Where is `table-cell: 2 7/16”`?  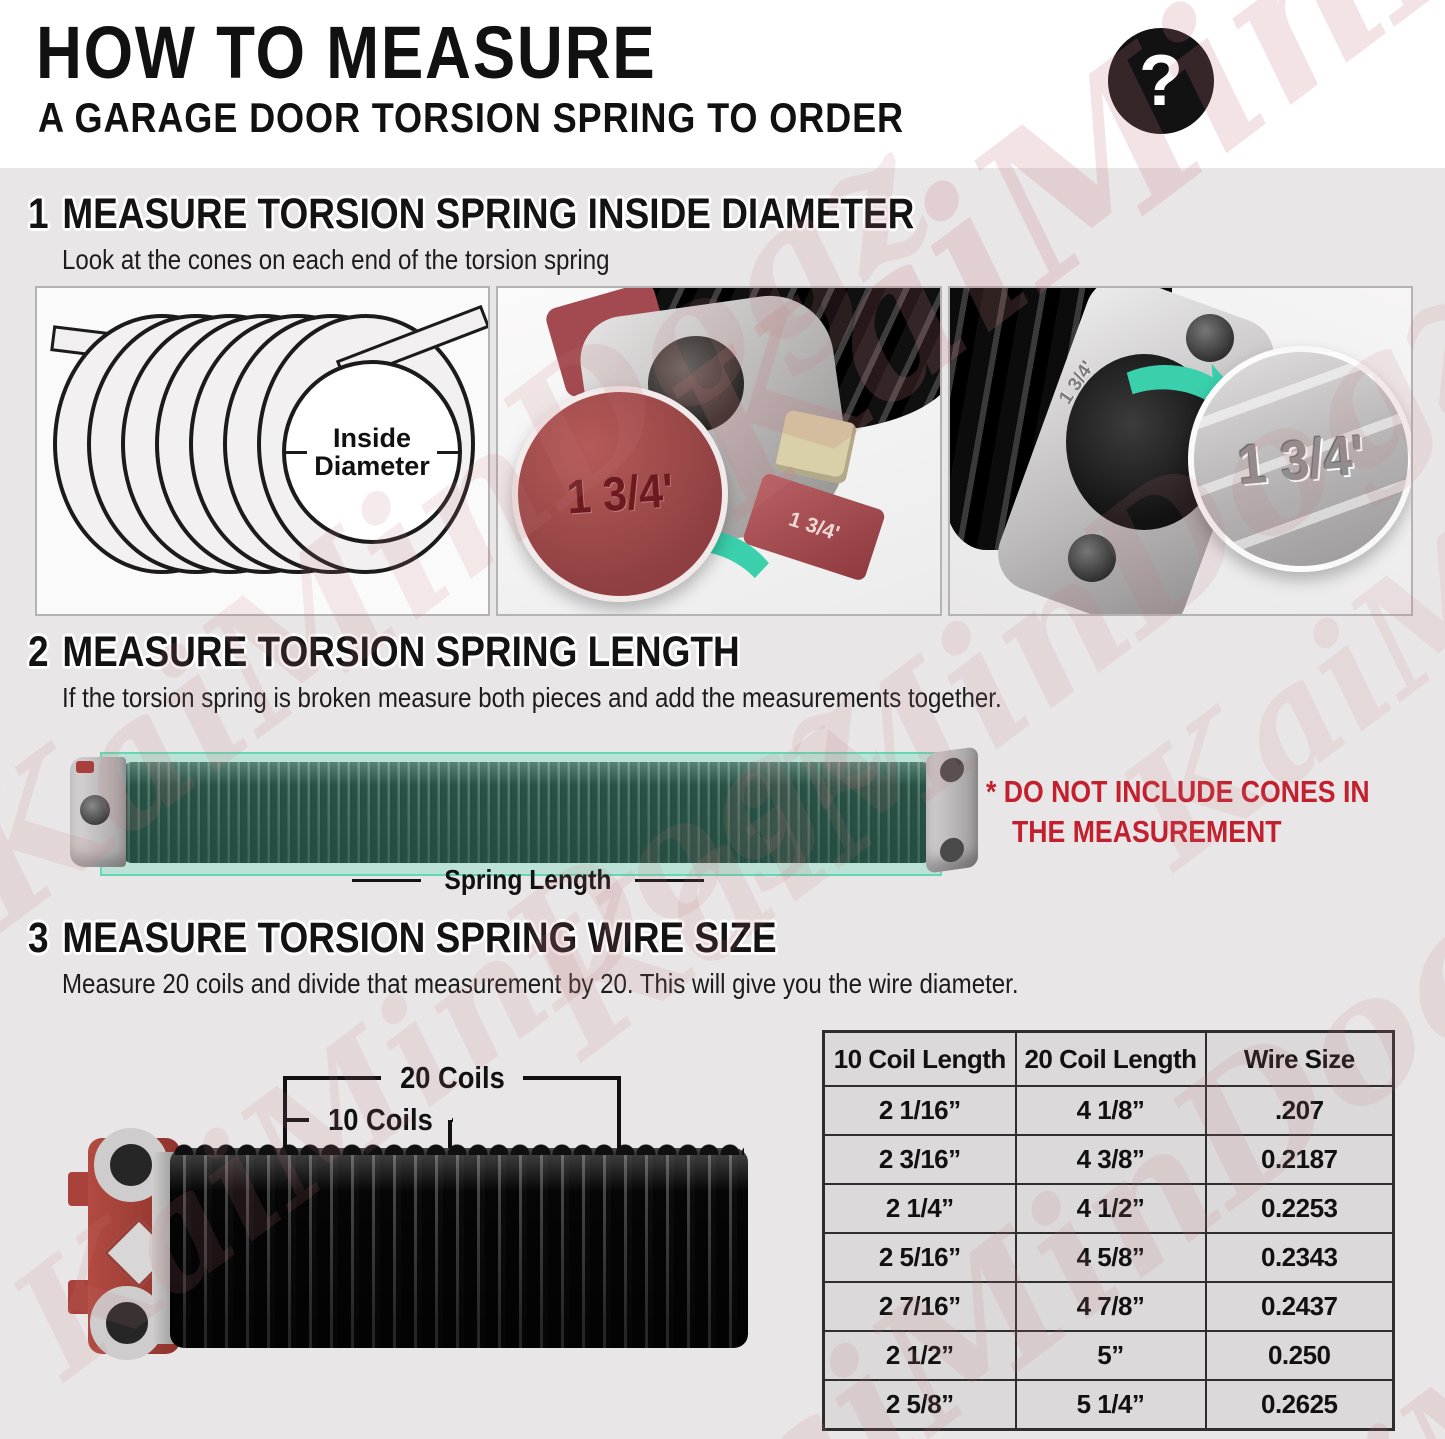
table-cell: 2 7/16” is located at coordinates (919, 1306).